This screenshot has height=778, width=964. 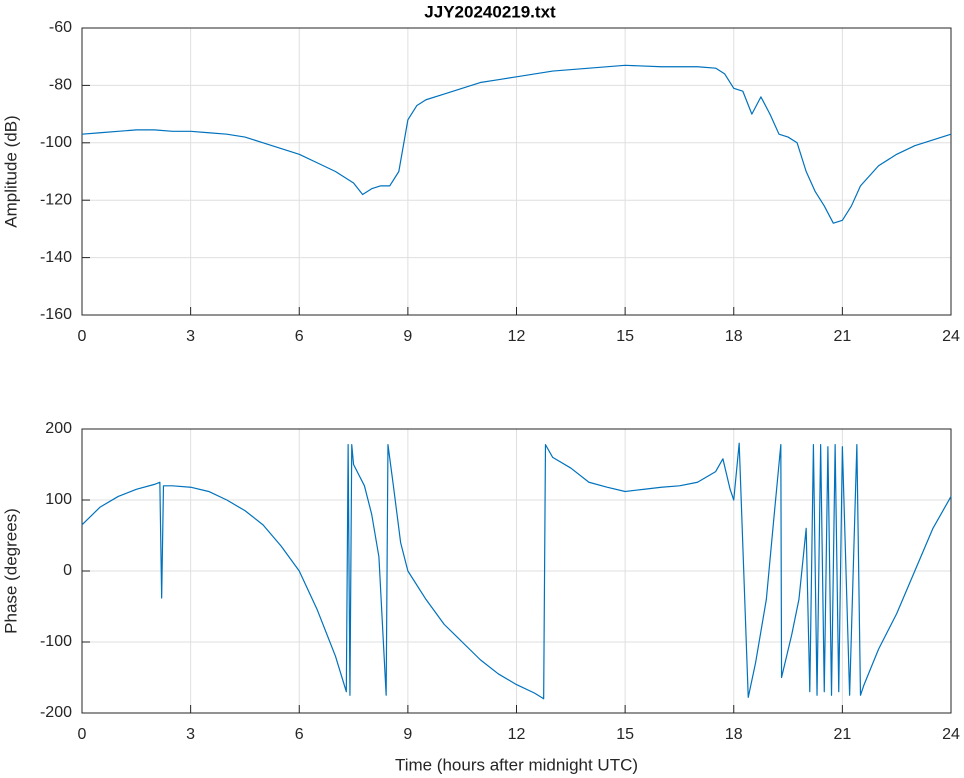 I want to click on y-tick-label: -60, so click(x=60, y=27).